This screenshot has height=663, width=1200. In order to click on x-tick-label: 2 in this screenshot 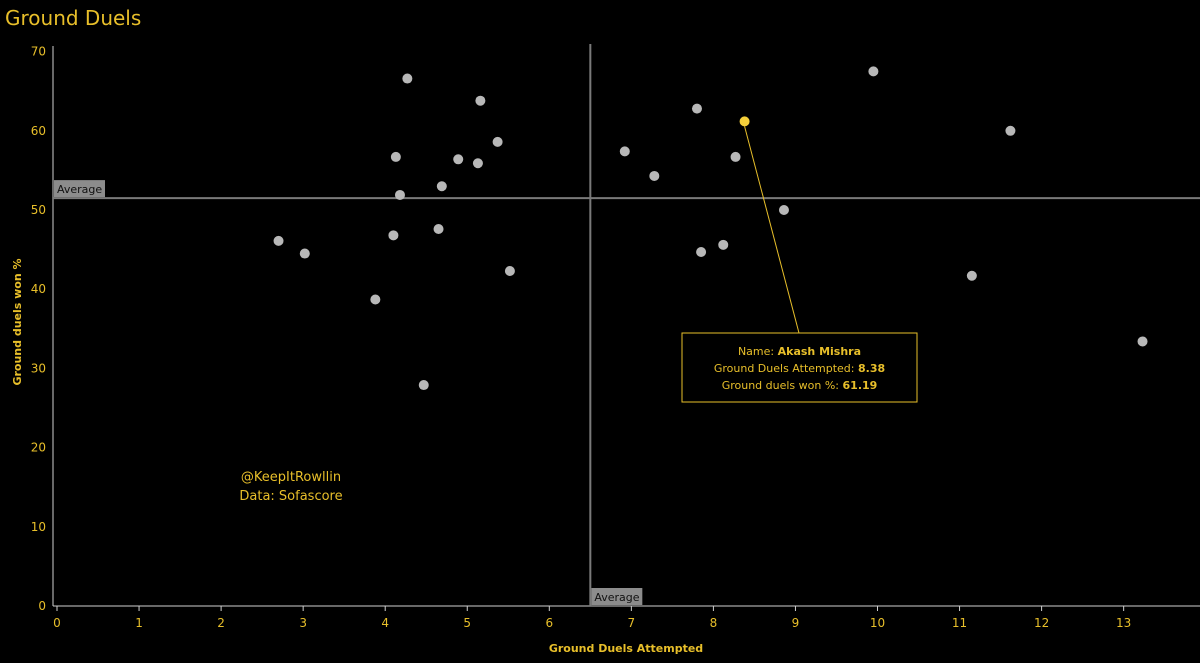, I will do `click(221, 623)`.